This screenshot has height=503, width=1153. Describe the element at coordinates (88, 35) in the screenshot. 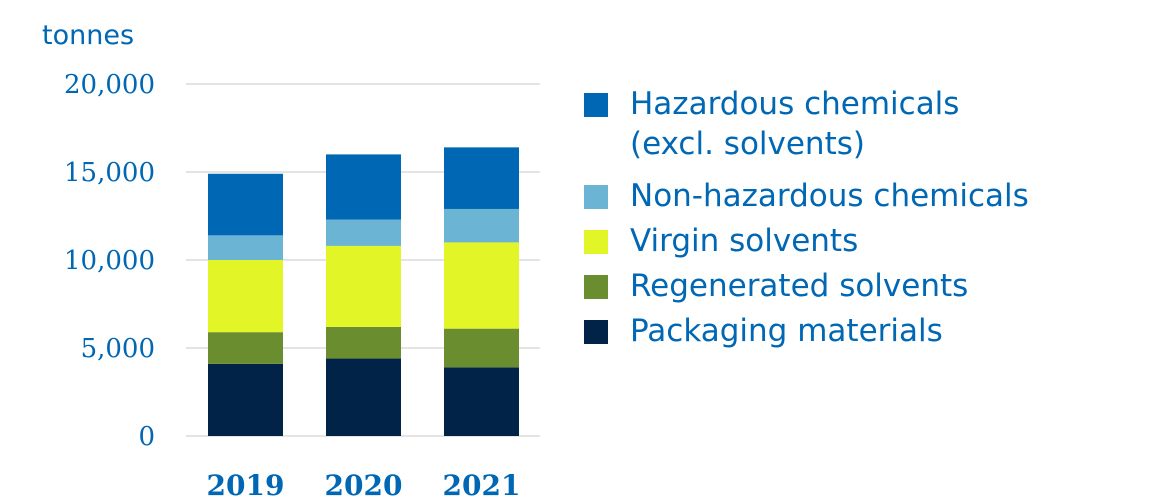

I see `y-axis-unit-label: tonnes` at that location.